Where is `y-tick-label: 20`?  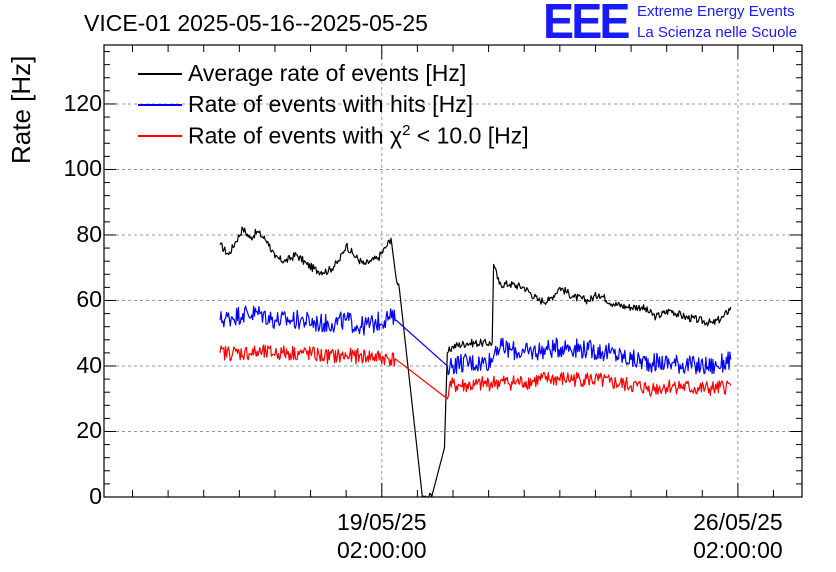
y-tick-label: 20 is located at coordinates (89, 430).